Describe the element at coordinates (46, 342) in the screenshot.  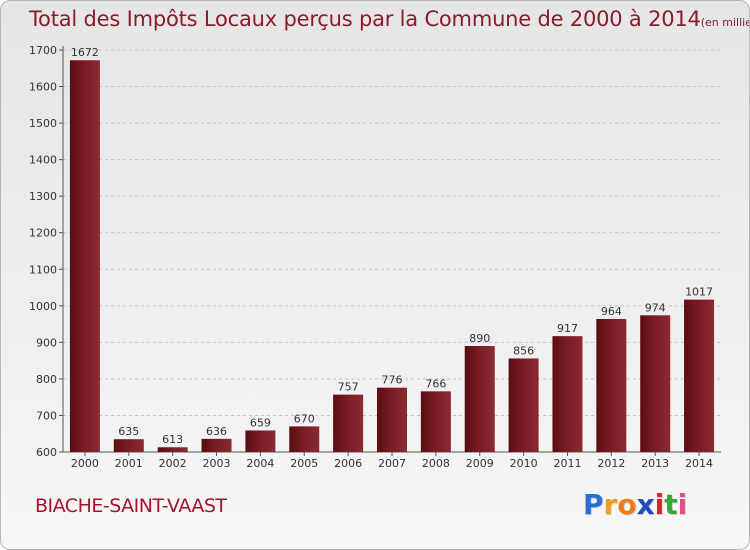
I see `y-tick-label: 900` at that location.